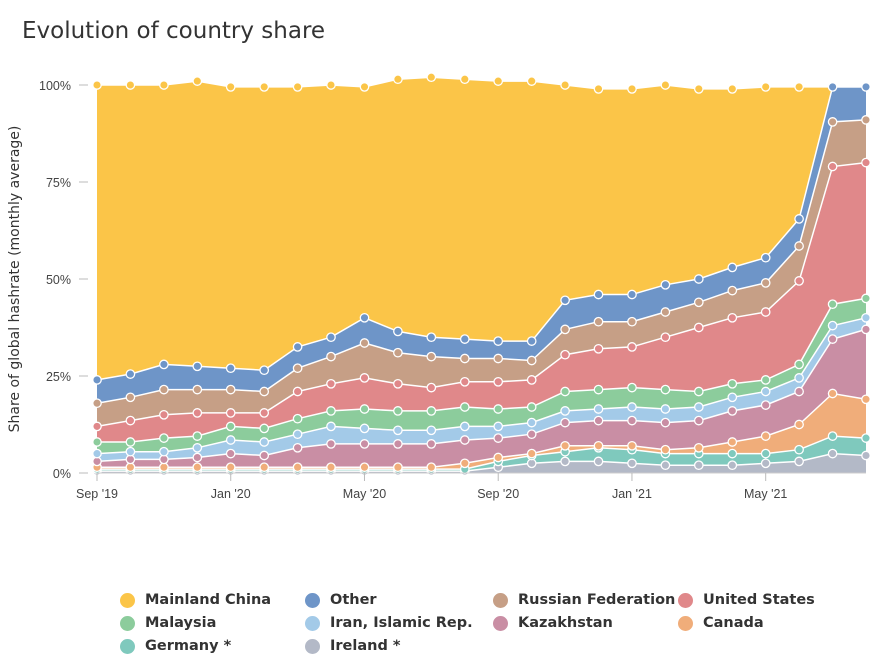 The width and height of the screenshot is (875, 662). I want to click on legend-item-iran-islamic-rep: Iran, Islamic Rep., so click(389, 623).